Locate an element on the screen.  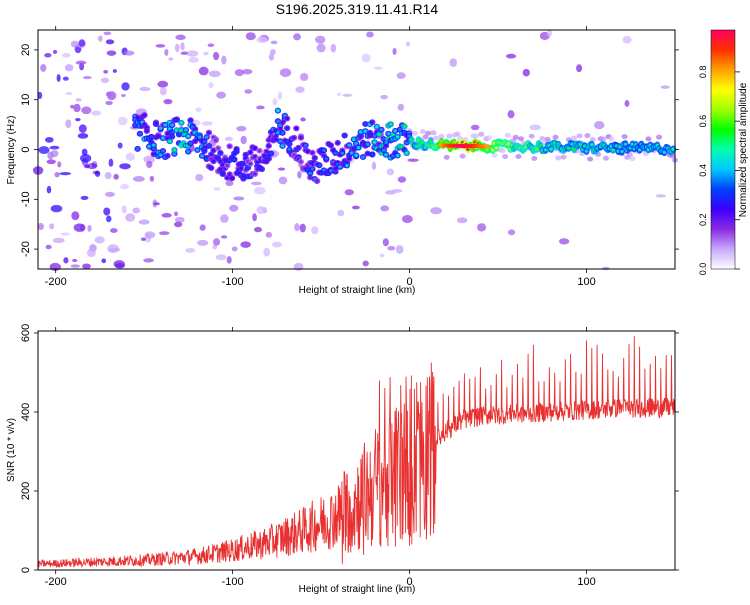
snr-y-label: SNR (10 * v/v) is located at coordinates (11, 450).